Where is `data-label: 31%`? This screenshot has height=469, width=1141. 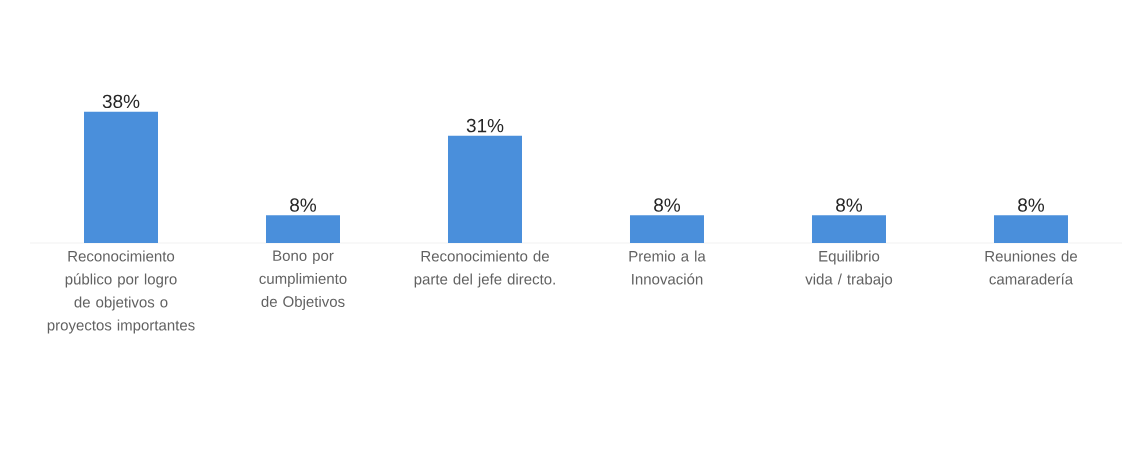
data-label: 31% is located at coordinates (485, 125).